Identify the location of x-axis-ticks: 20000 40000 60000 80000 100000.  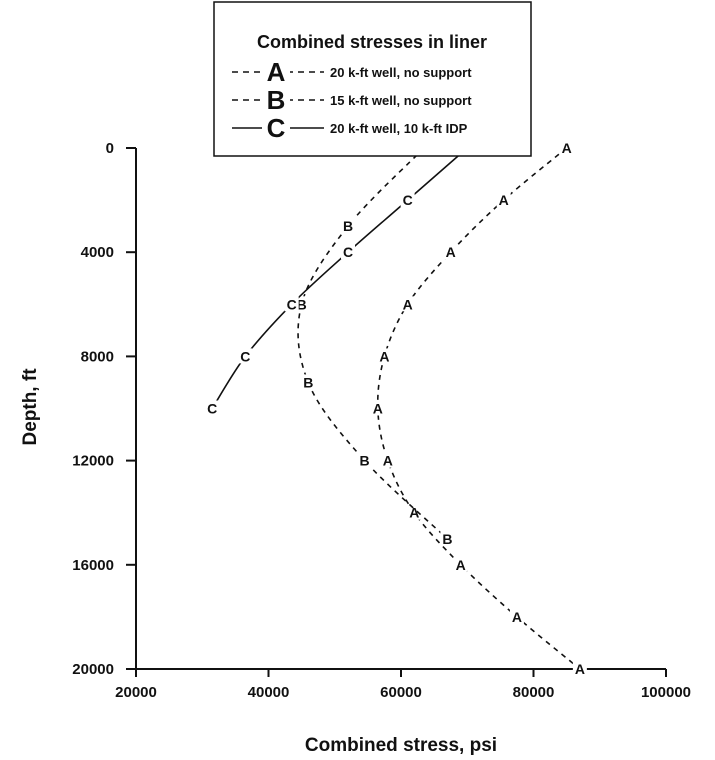
(403, 685).